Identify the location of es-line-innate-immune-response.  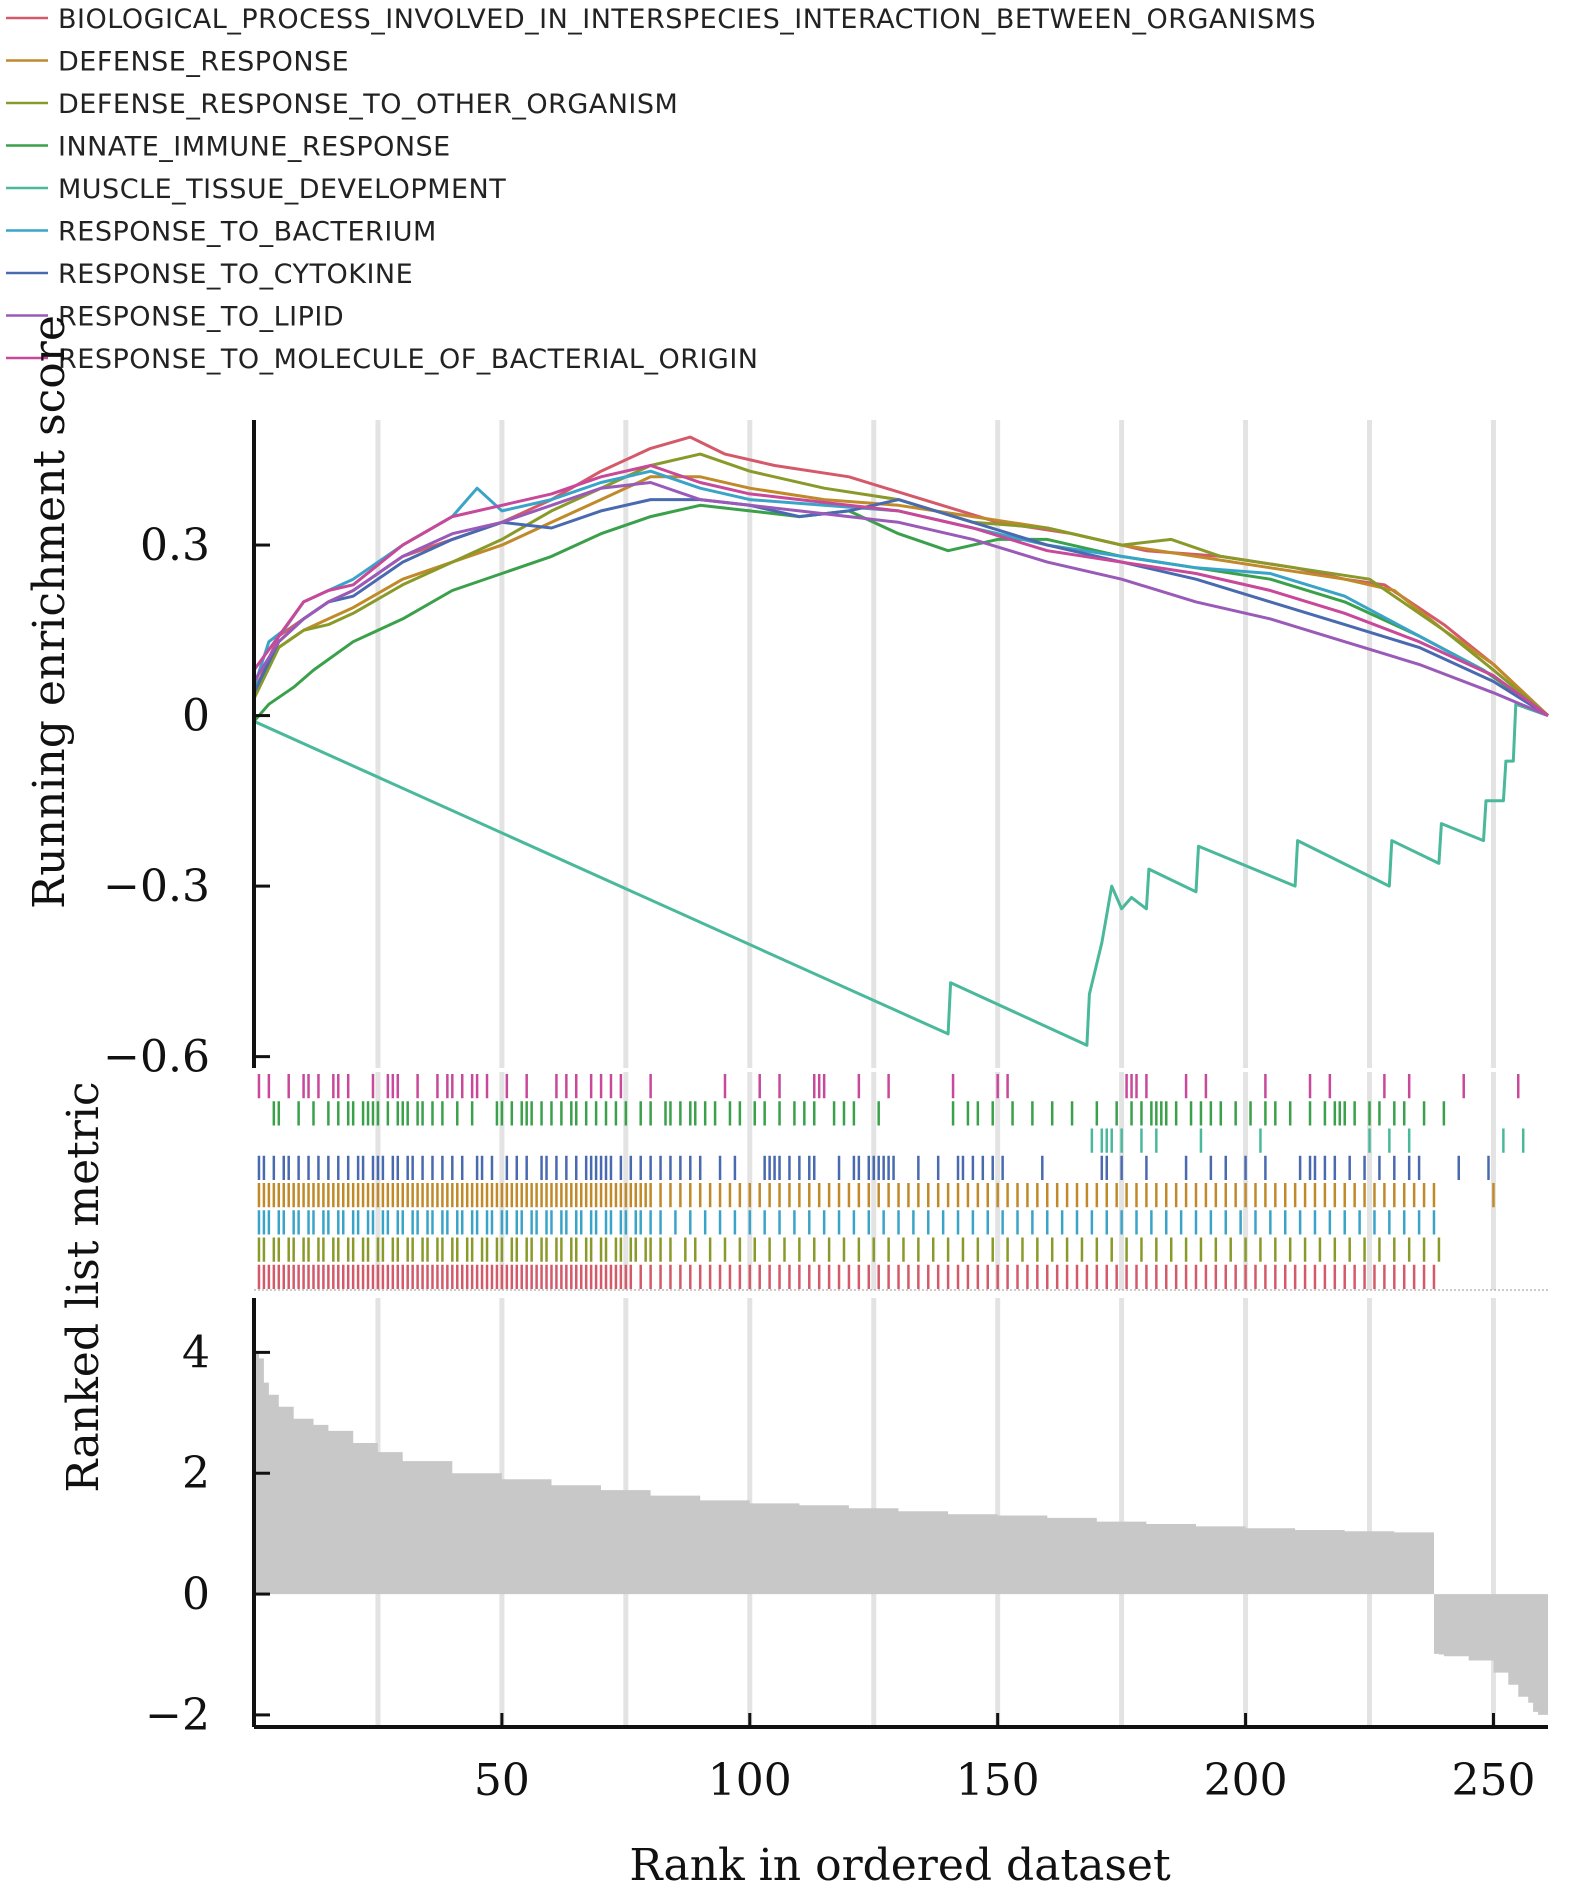
(900, 613).